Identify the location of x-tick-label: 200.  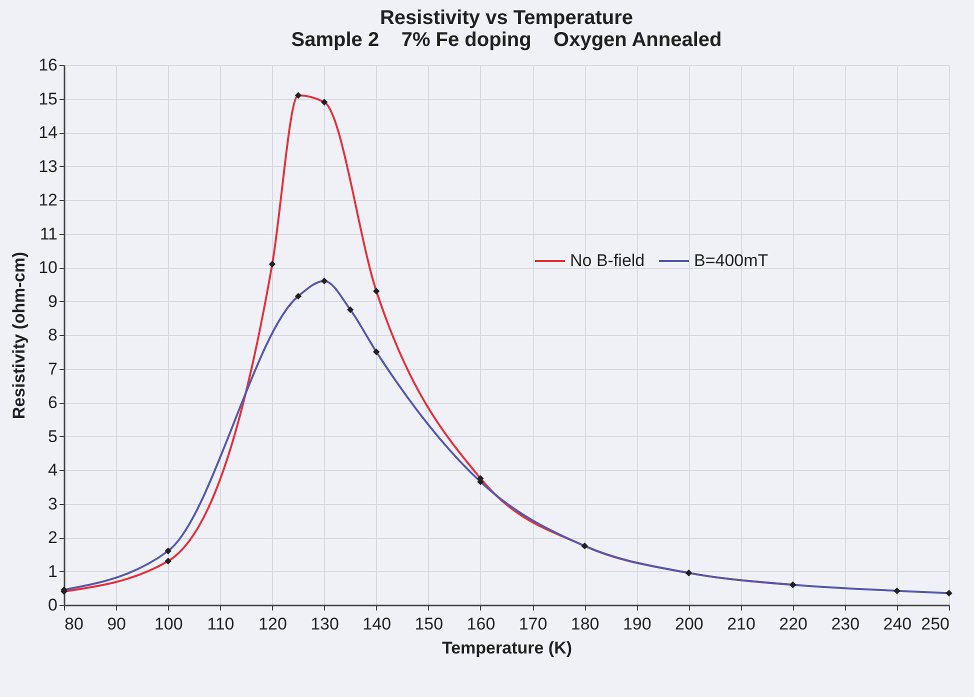
(689, 624).